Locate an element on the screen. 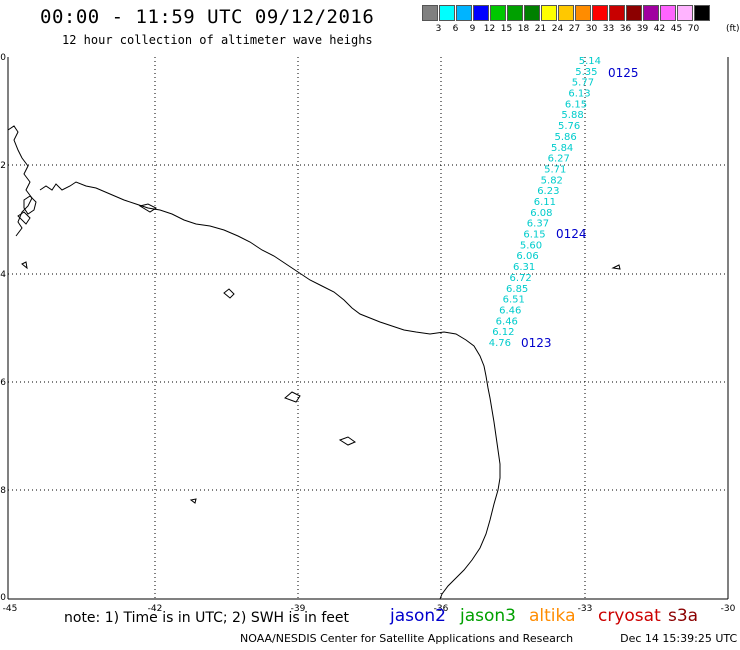 The width and height of the screenshot is (740, 650). lon-label: -30 is located at coordinates (728, 609).